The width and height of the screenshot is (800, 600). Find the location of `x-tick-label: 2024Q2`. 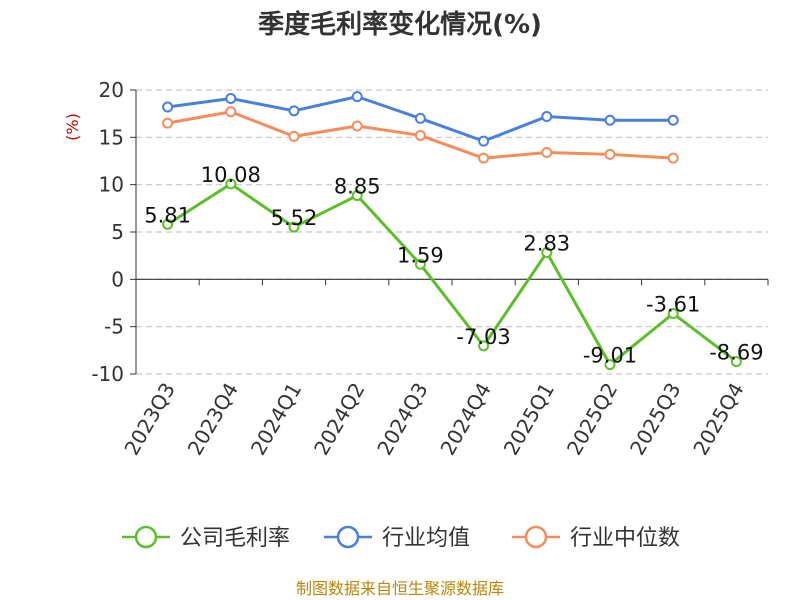

x-tick-label: 2024Q2 is located at coordinates (339, 419).